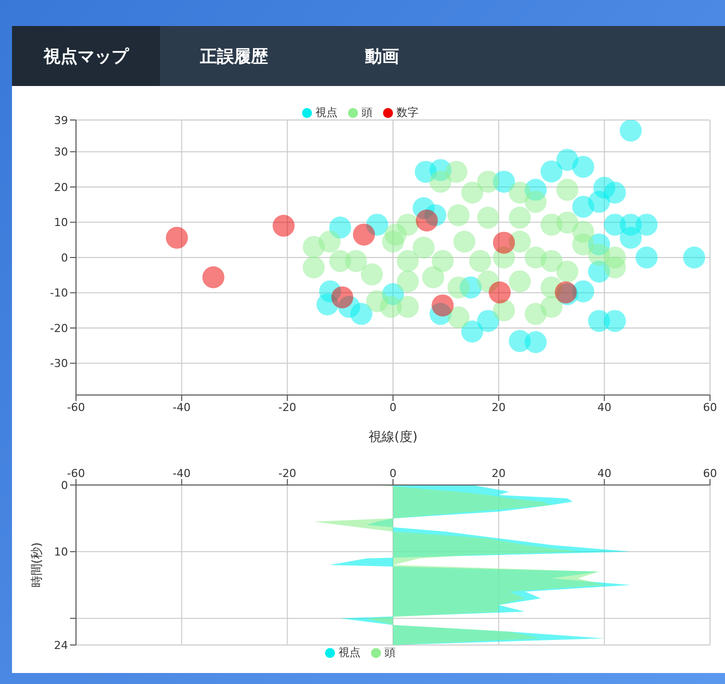 The height and width of the screenshot is (684, 725). What do you see at coordinates (59, 293) in the screenshot?
I see `y-tick-label: -10` at bounding box center [59, 293].